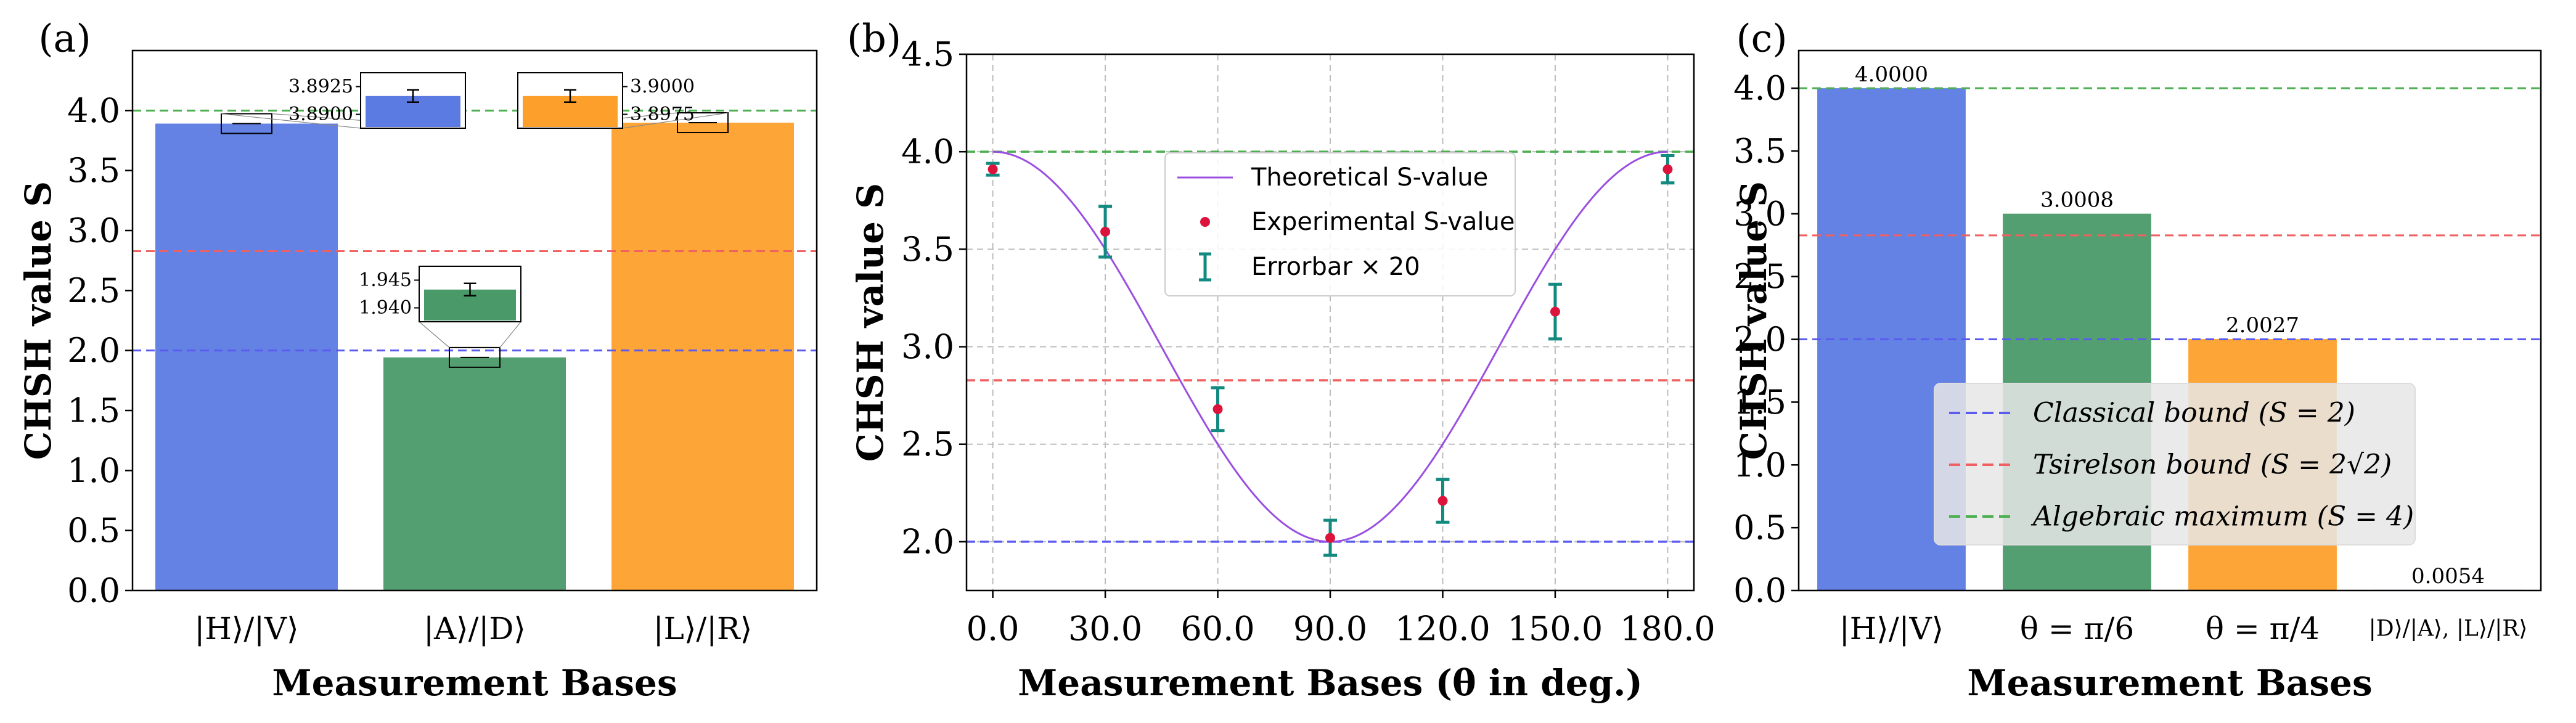  What do you see at coordinates (64, 38) in the screenshot?
I see `panel-a-label: (a)` at bounding box center [64, 38].